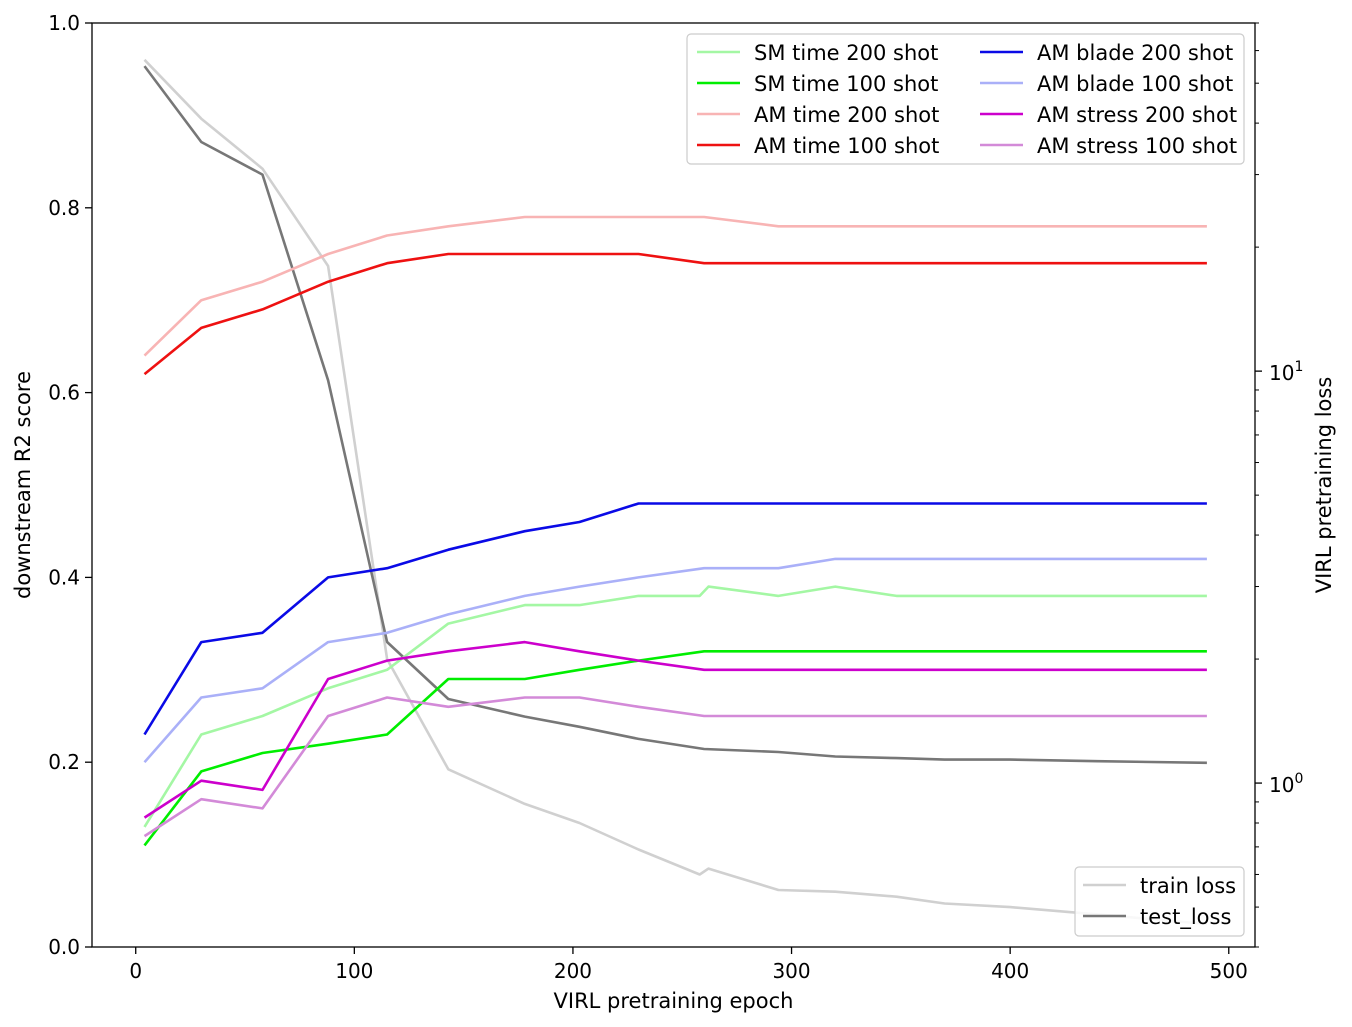 The image size is (1352, 1027). Describe the element at coordinates (135, 971) in the screenshot. I see `x-tick-label: 0` at that location.